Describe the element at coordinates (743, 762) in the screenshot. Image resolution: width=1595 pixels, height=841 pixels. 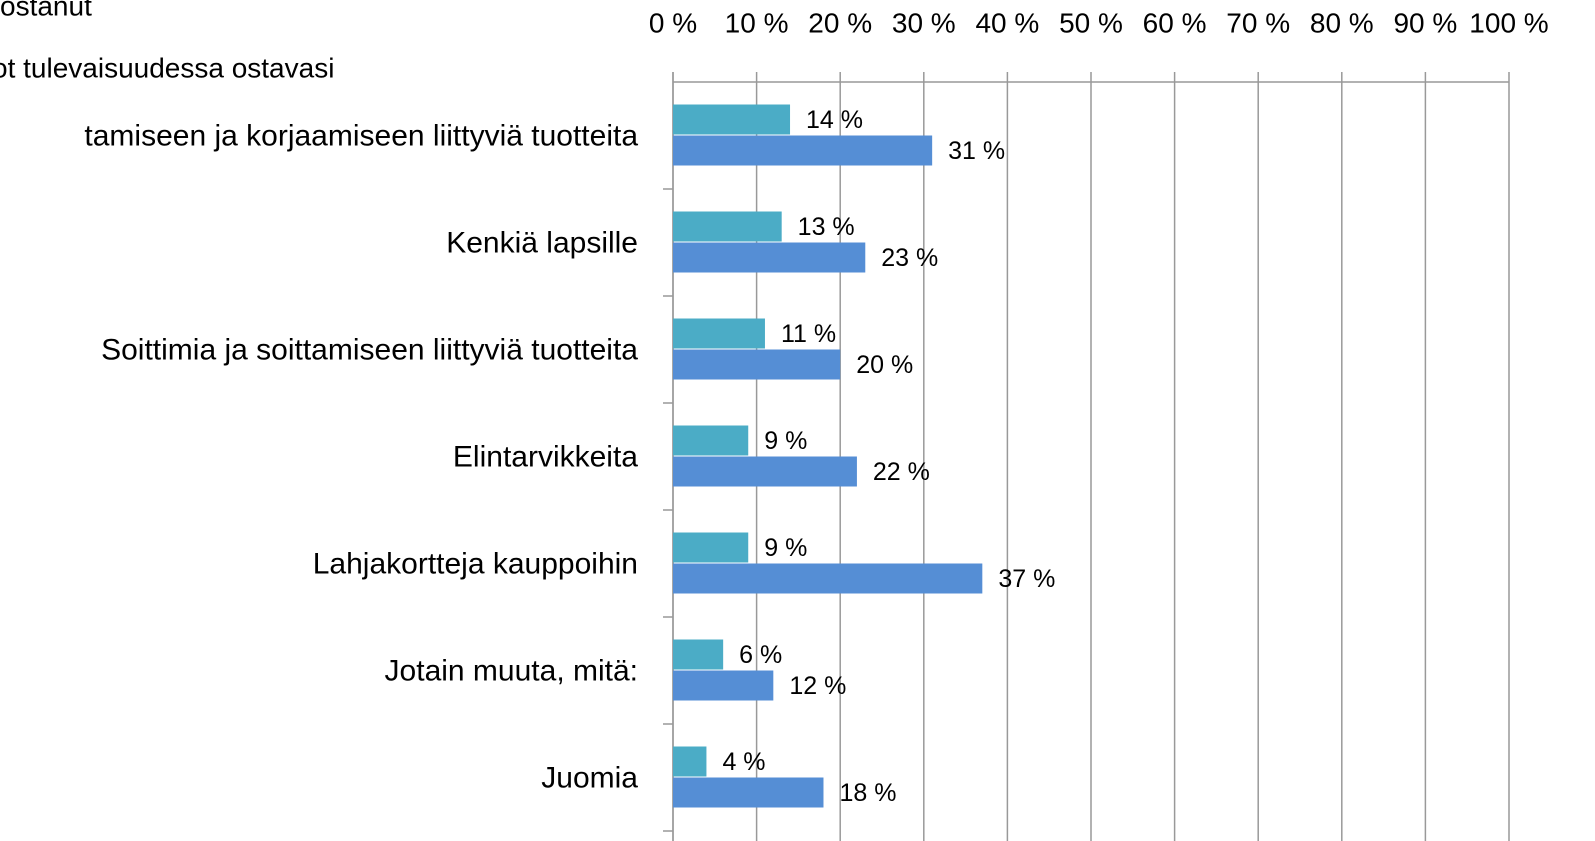
I see `data-label: 4 %` at that location.